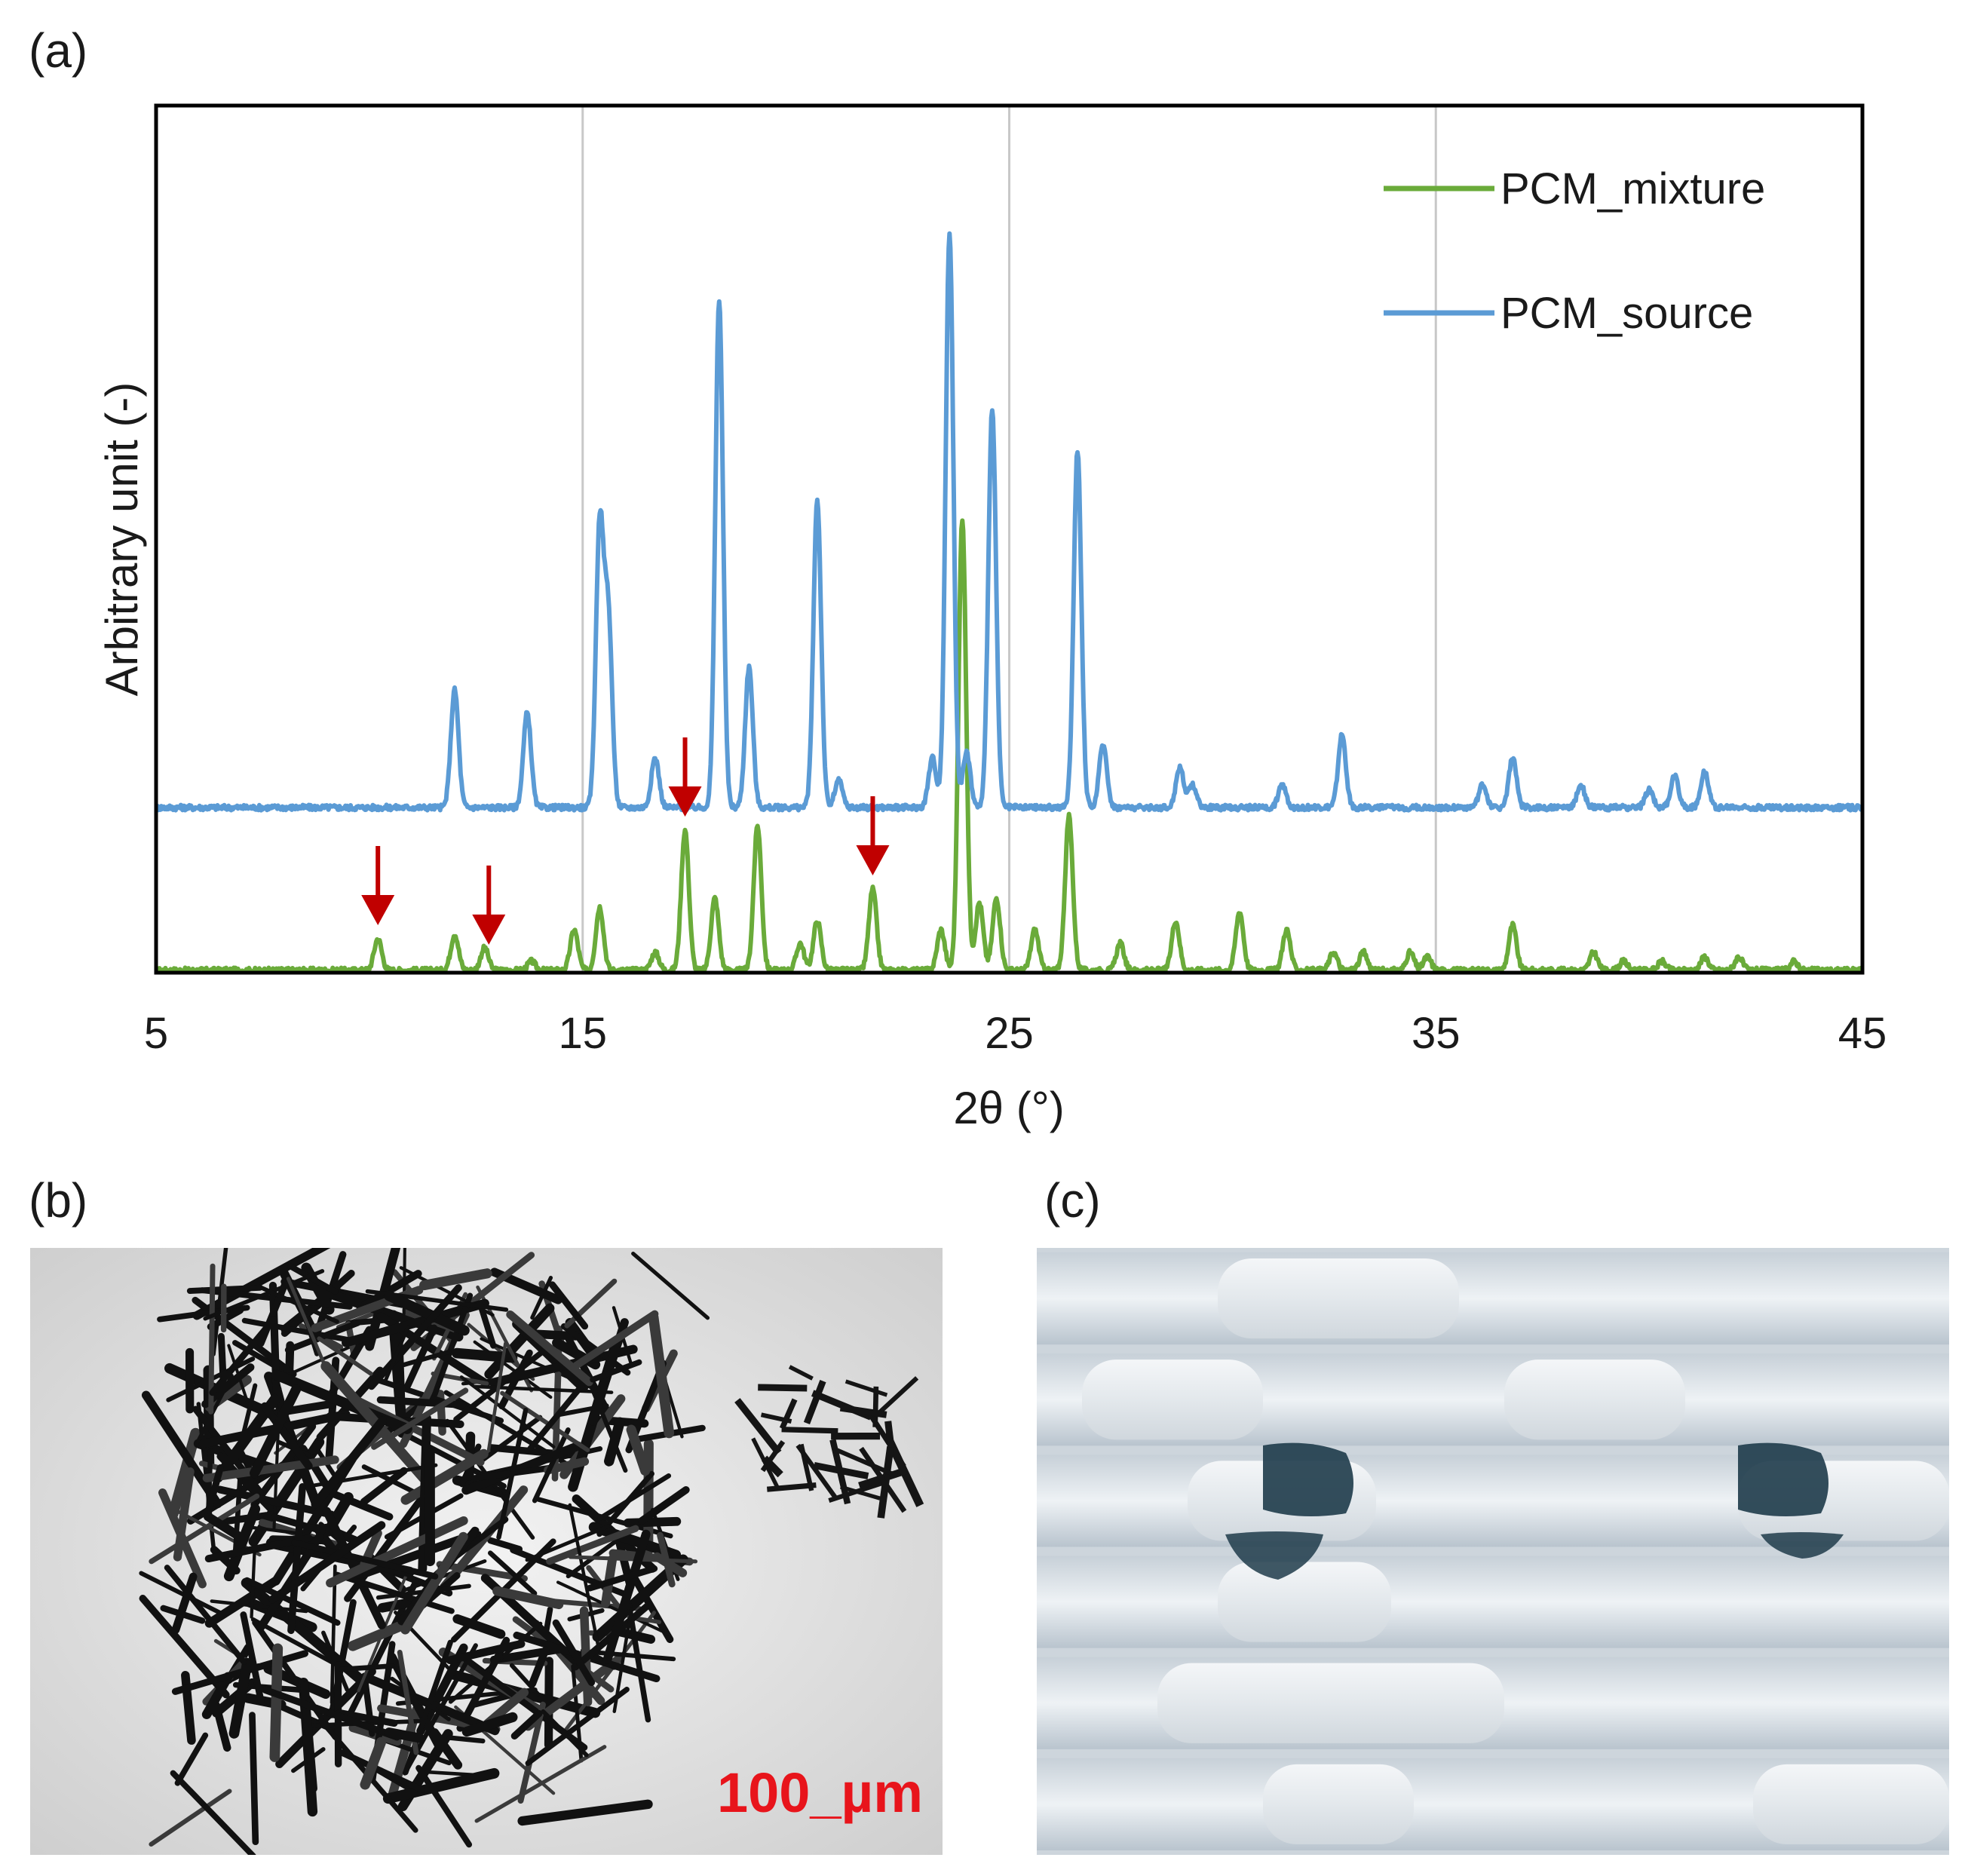 This screenshot has height=1876, width=1971. I want to click on x-tick-label-0: 5, so click(156, 1033).